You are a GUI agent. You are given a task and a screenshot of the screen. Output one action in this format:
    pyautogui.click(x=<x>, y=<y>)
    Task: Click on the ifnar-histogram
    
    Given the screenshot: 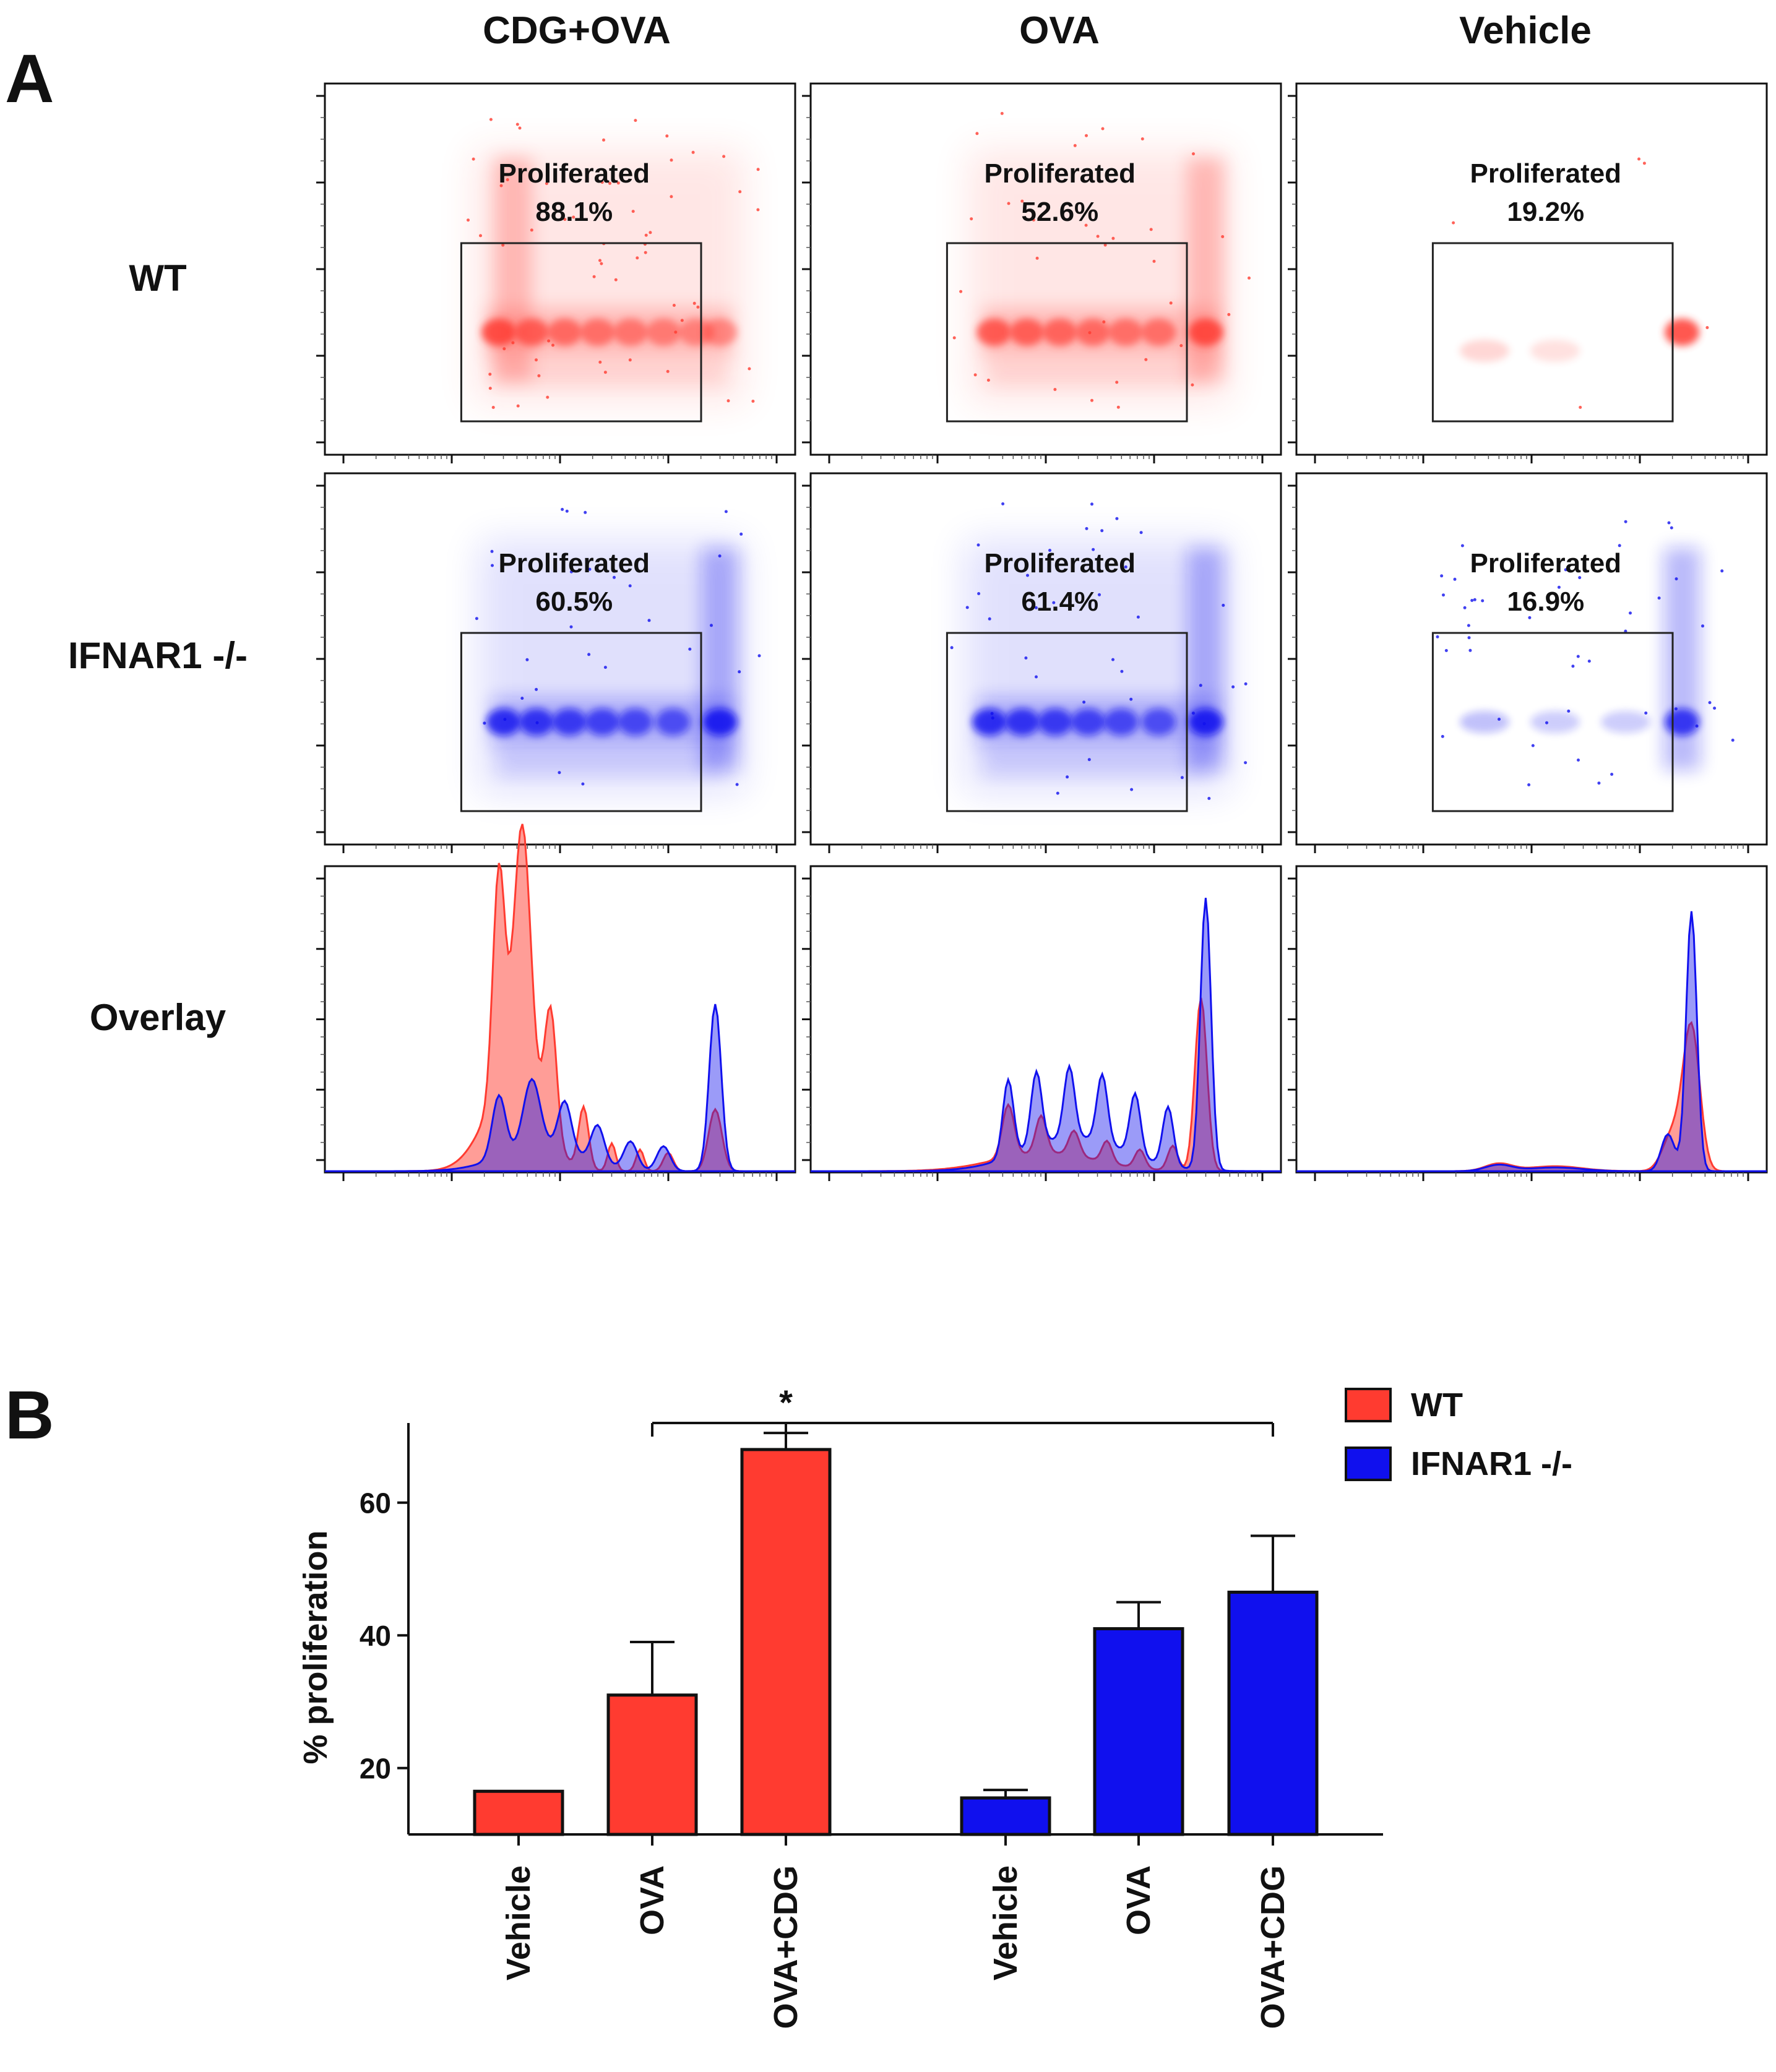 What is the action you would take?
    pyautogui.click(x=1531, y=1041)
    